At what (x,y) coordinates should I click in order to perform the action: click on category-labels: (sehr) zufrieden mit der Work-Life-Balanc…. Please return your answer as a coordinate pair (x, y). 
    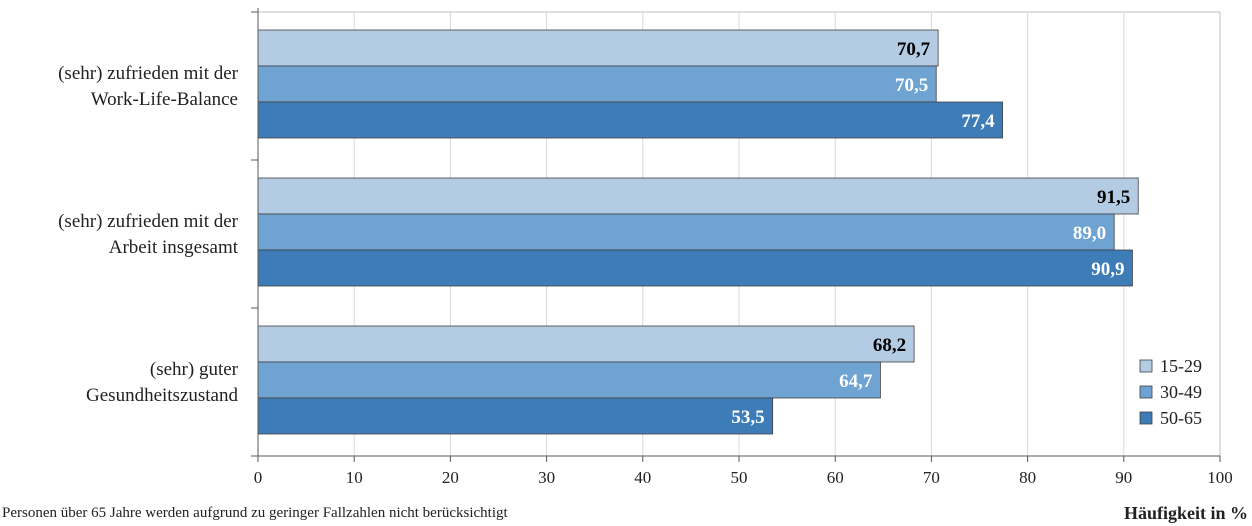
    Looking at the image, I should click on (148, 234).